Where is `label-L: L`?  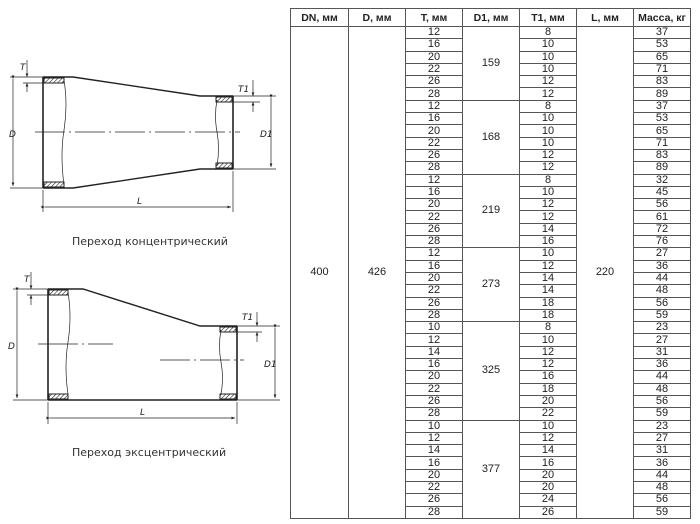 label-L: L is located at coordinates (139, 202).